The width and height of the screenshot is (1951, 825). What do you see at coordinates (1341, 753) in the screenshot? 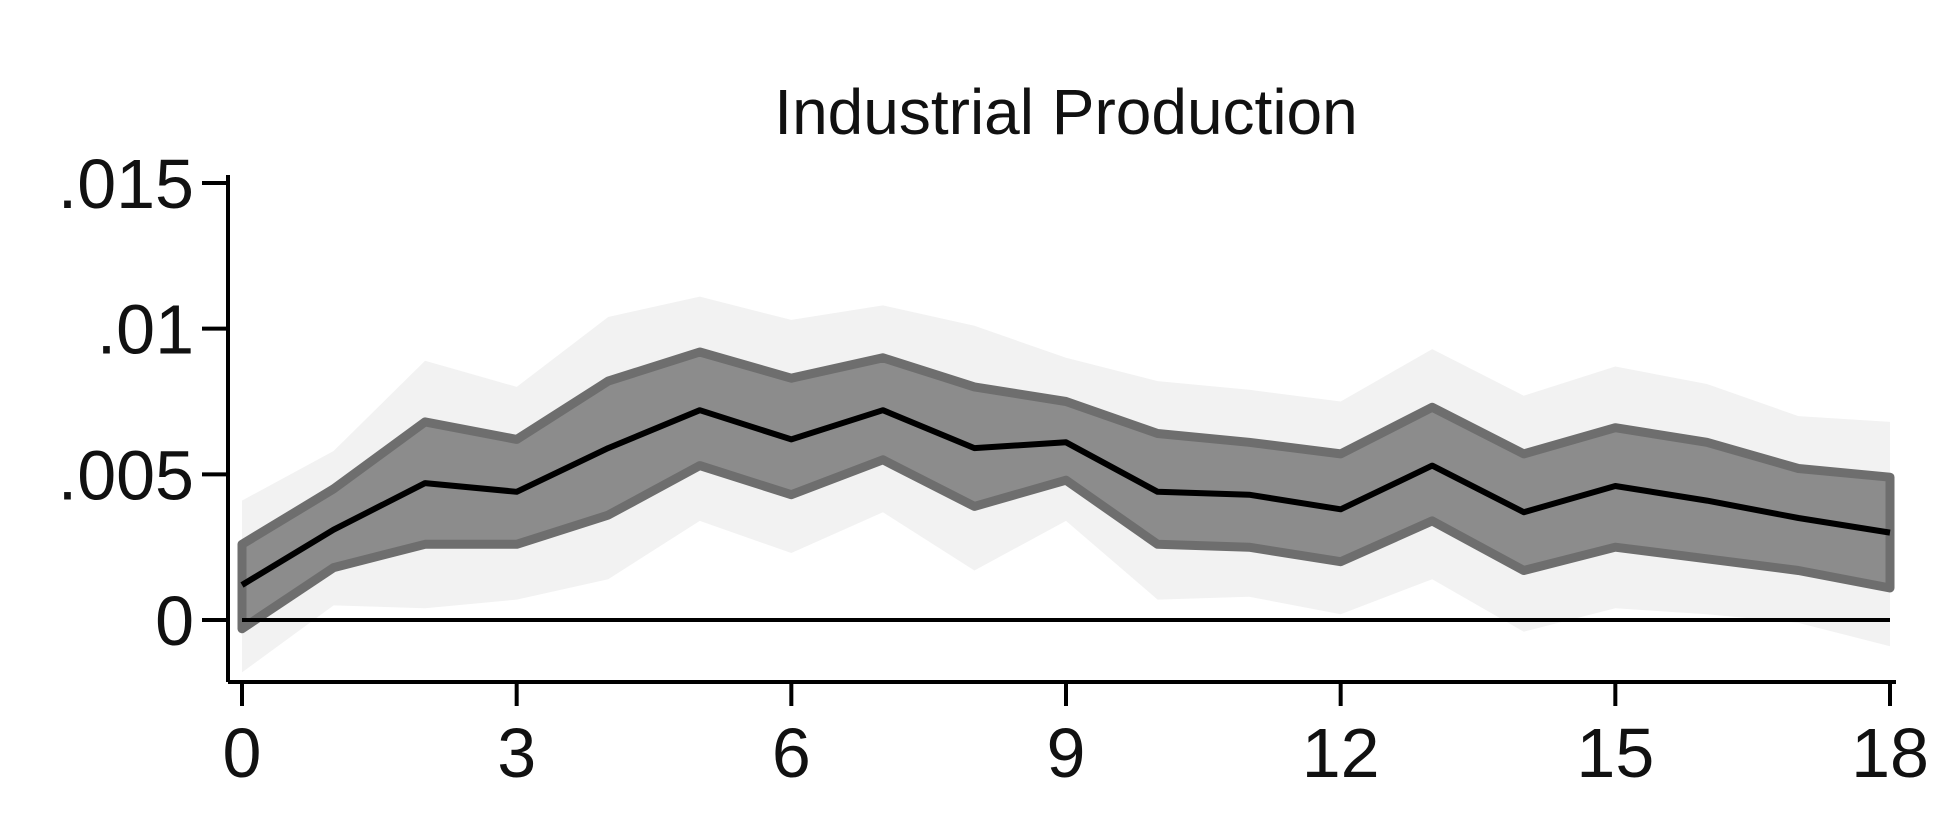
I see `x-tick-label: 12` at bounding box center [1341, 753].